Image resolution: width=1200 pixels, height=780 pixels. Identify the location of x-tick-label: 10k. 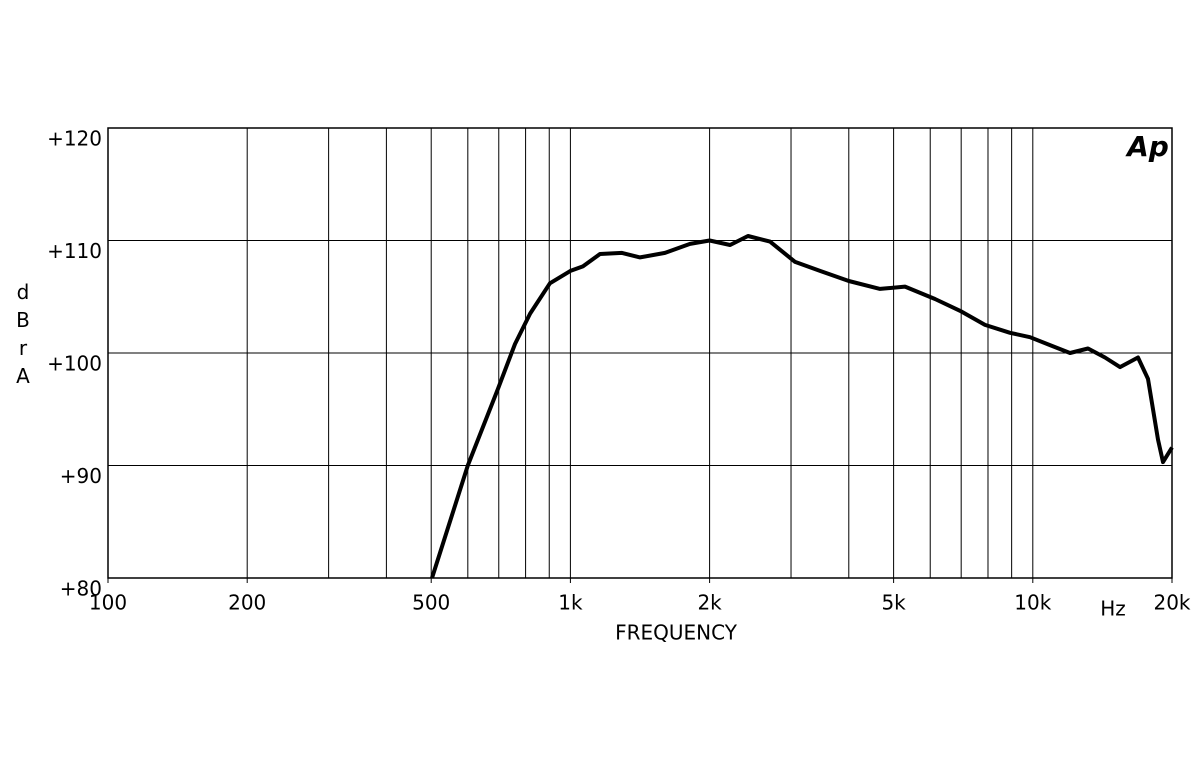
(1032, 603).